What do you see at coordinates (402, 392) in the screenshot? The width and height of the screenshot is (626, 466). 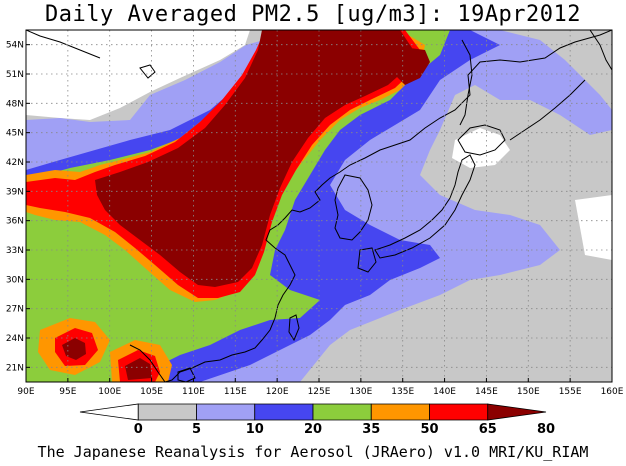 I see `lon-tick-label: 135E` at bounding box center [402, 392].